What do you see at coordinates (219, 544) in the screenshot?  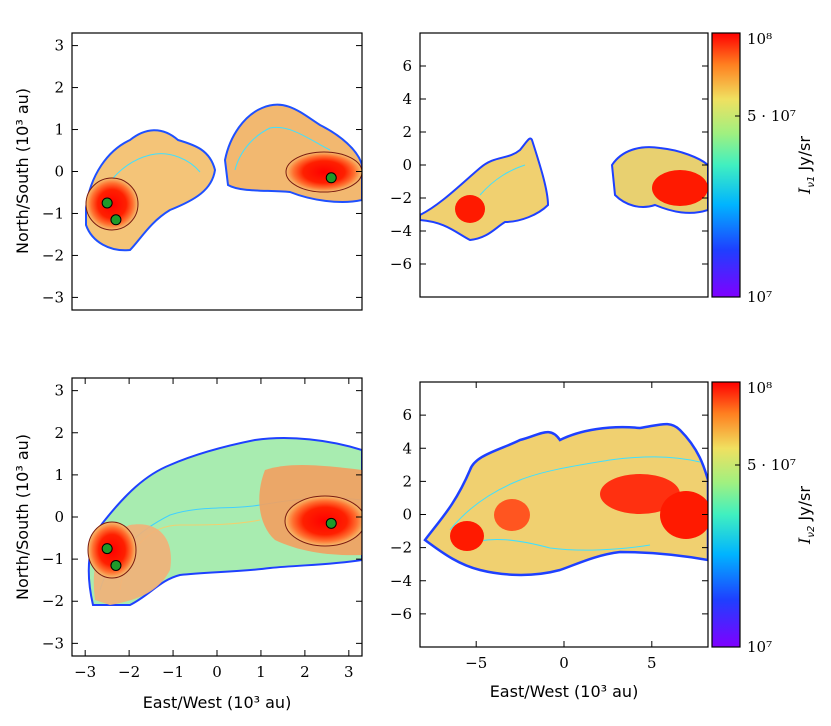 I see `sources-bottom-left` at bounding box center [219, 544].